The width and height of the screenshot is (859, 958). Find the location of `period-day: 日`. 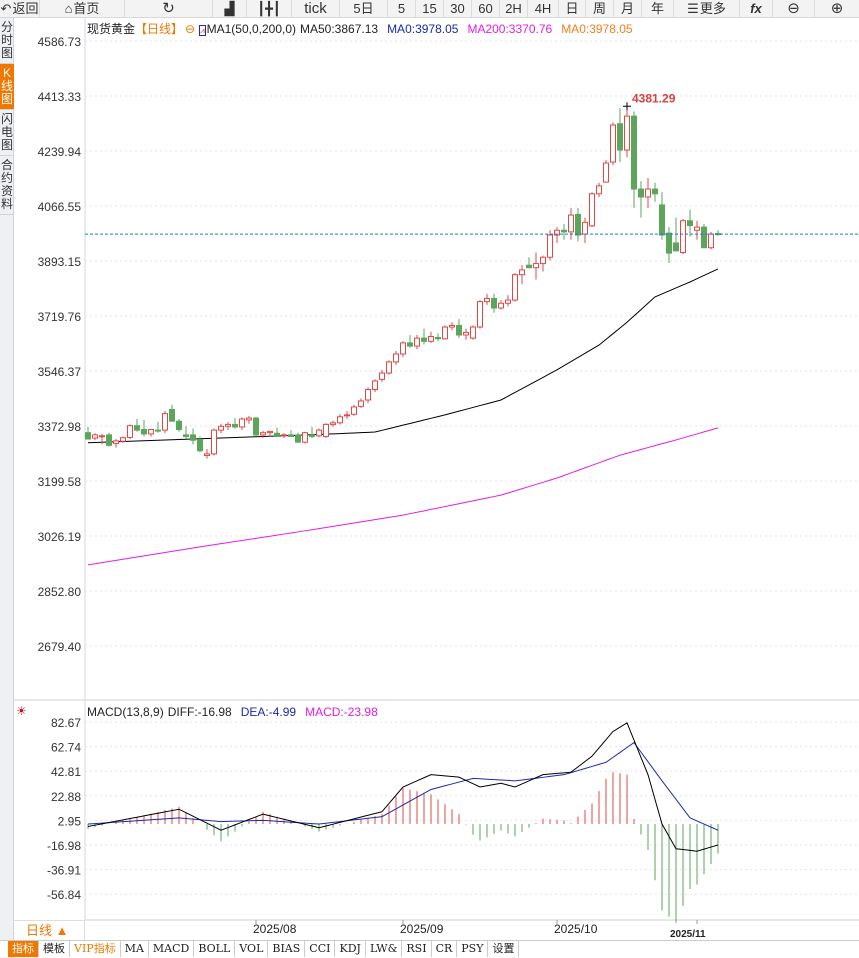

period-day: 日 is located at coordinates (572, 9).